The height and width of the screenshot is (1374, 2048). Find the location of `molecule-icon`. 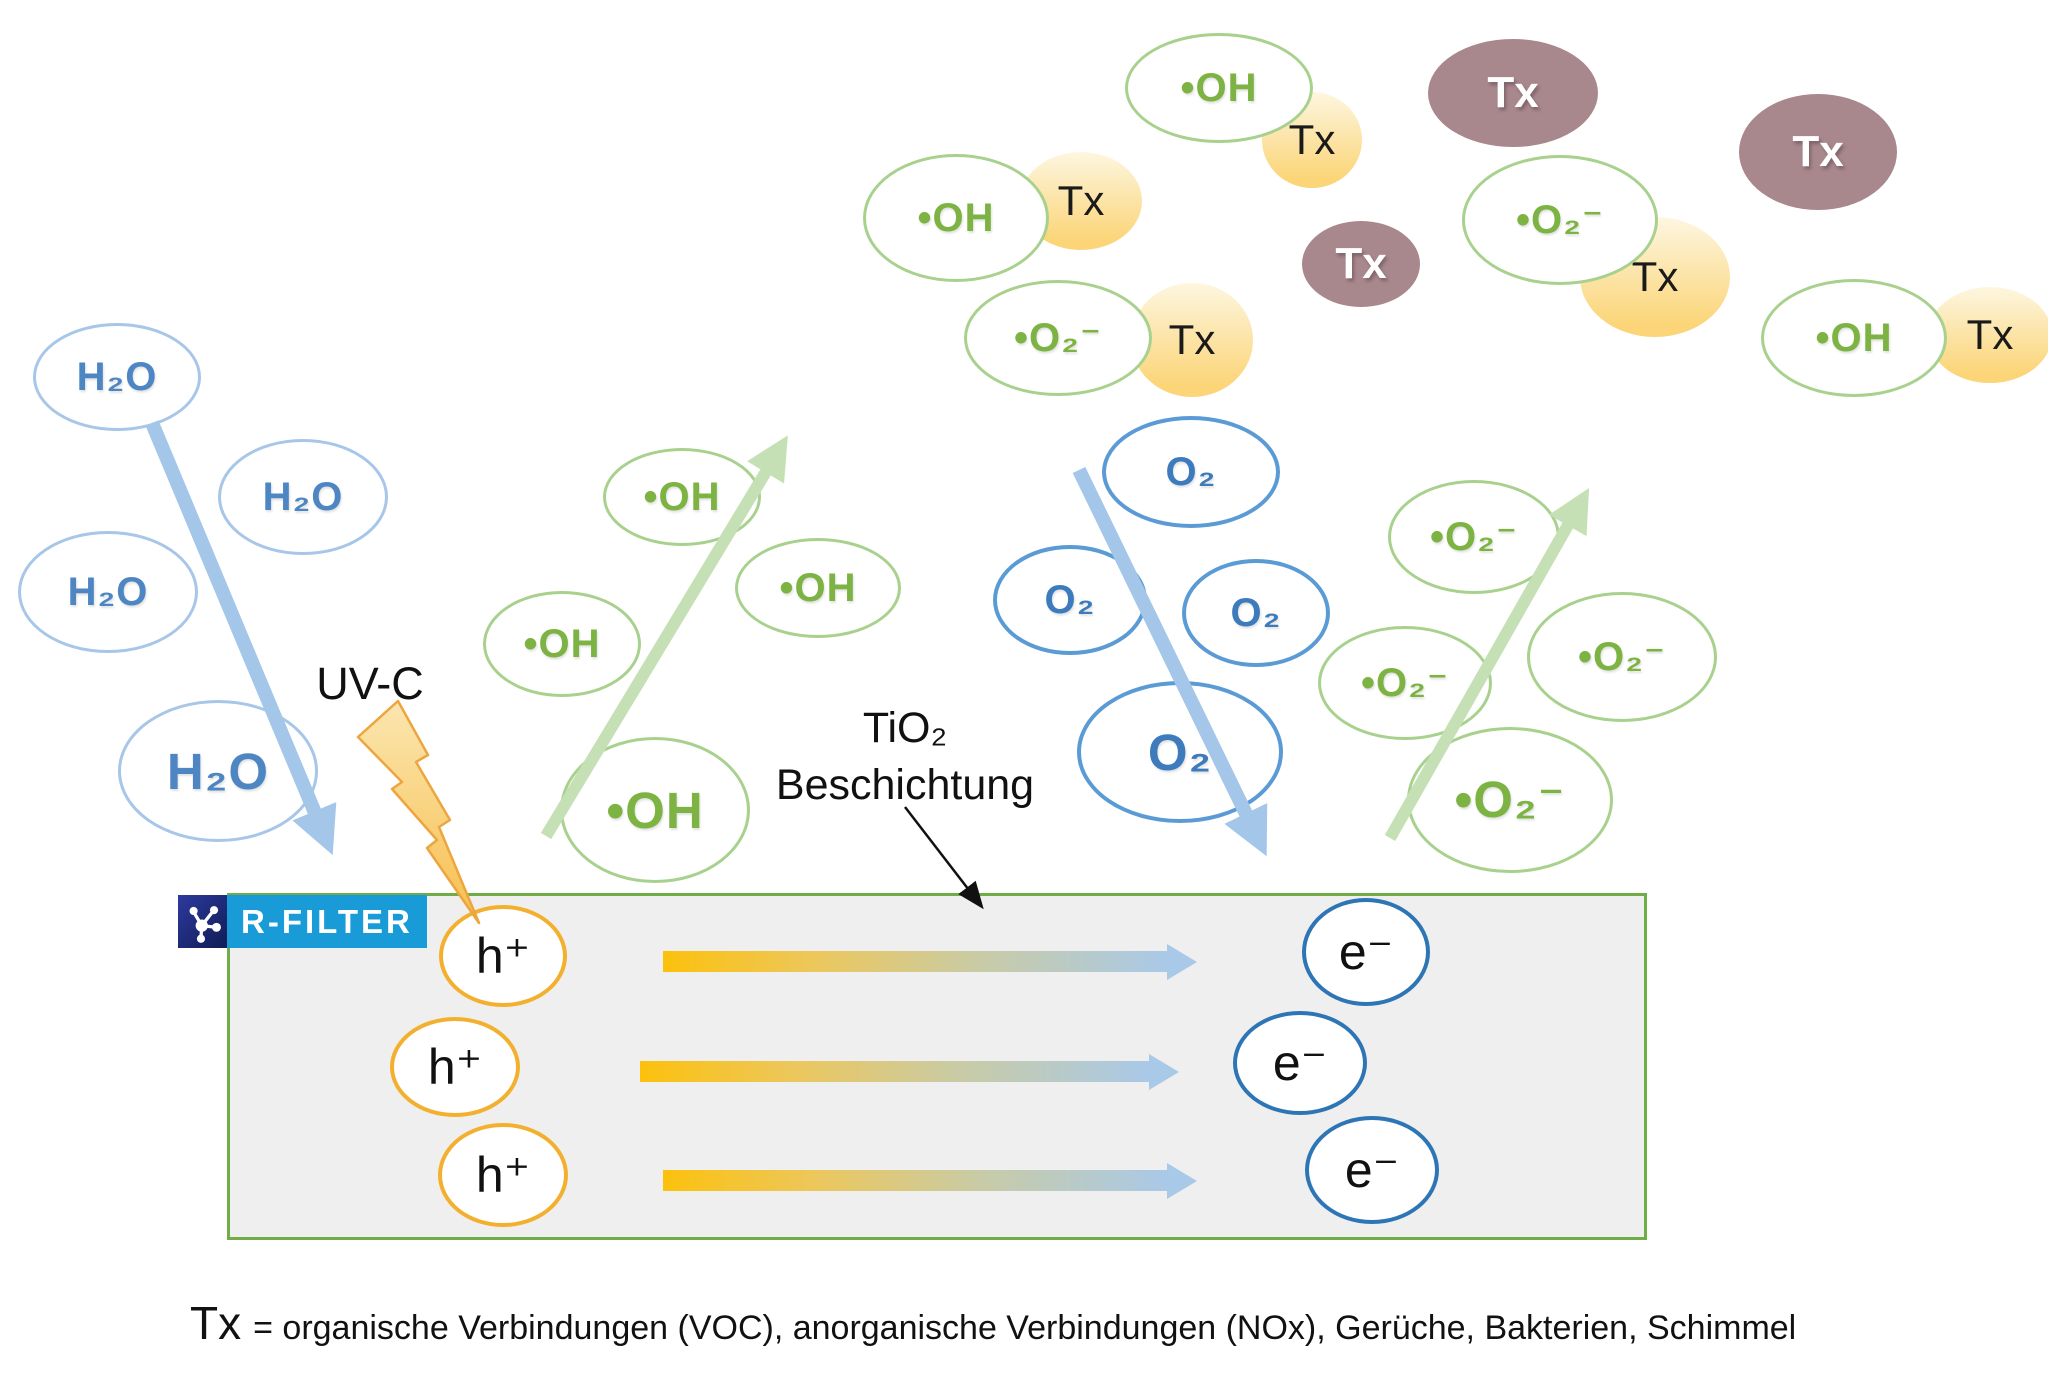

molecule-icon is located at coordinates (202, 921).